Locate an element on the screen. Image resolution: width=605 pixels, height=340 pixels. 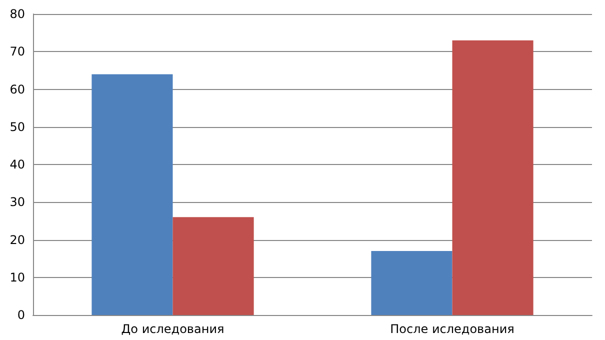
y-tick-label: 50 is located at coordinates (17, 127).